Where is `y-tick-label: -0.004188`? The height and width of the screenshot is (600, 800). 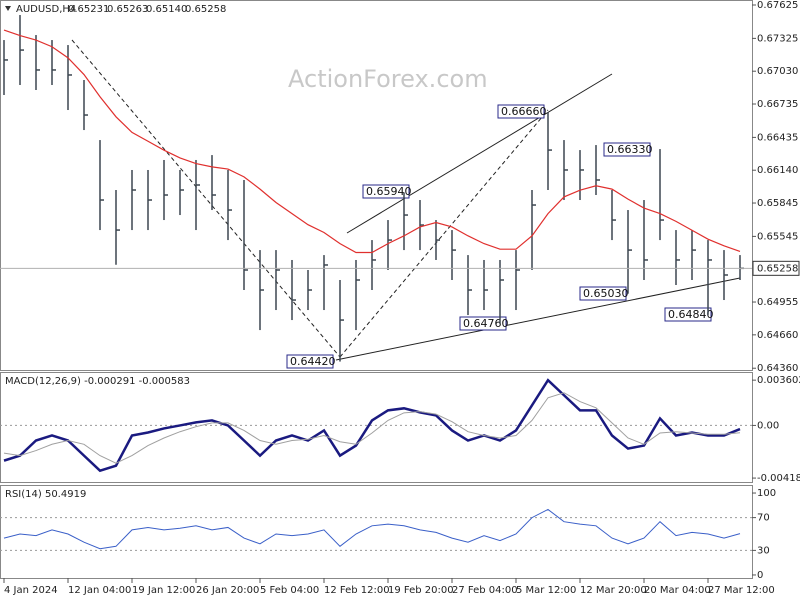
y-tick-label: -0.004188 is located at coordinates (778, 478).